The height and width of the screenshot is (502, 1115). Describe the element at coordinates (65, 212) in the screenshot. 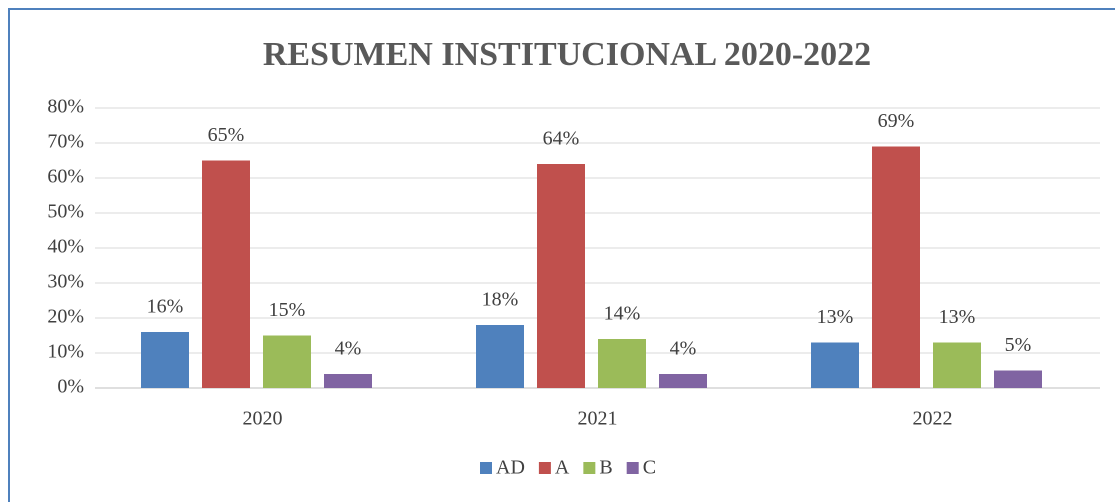

I see `y-tick-label: 50%` at that location.